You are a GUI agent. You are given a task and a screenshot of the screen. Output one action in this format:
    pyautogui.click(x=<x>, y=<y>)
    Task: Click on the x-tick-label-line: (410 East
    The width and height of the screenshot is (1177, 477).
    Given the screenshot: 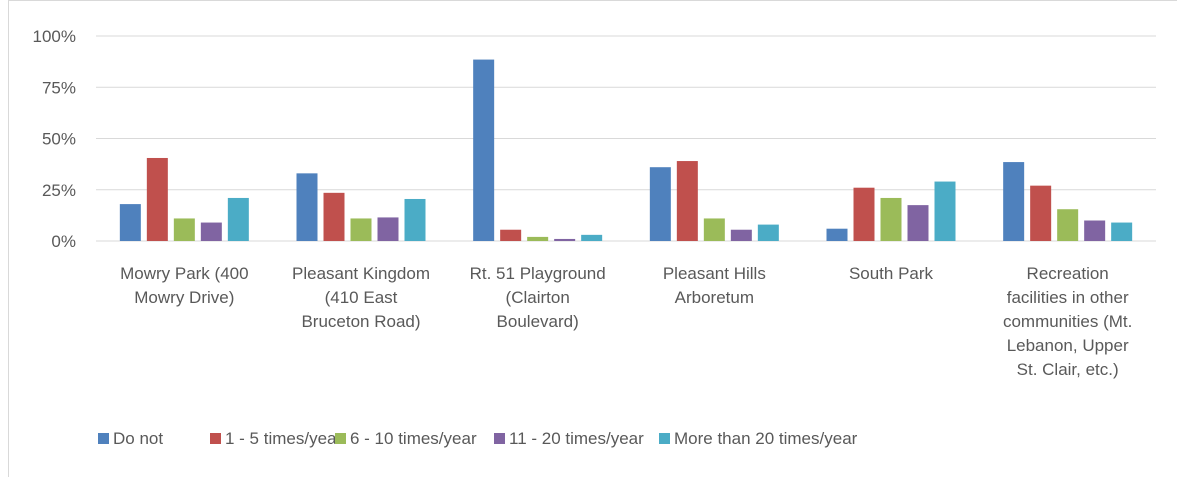 What is the action you would take?
    pyautogui.click(x=361, y=297)
    